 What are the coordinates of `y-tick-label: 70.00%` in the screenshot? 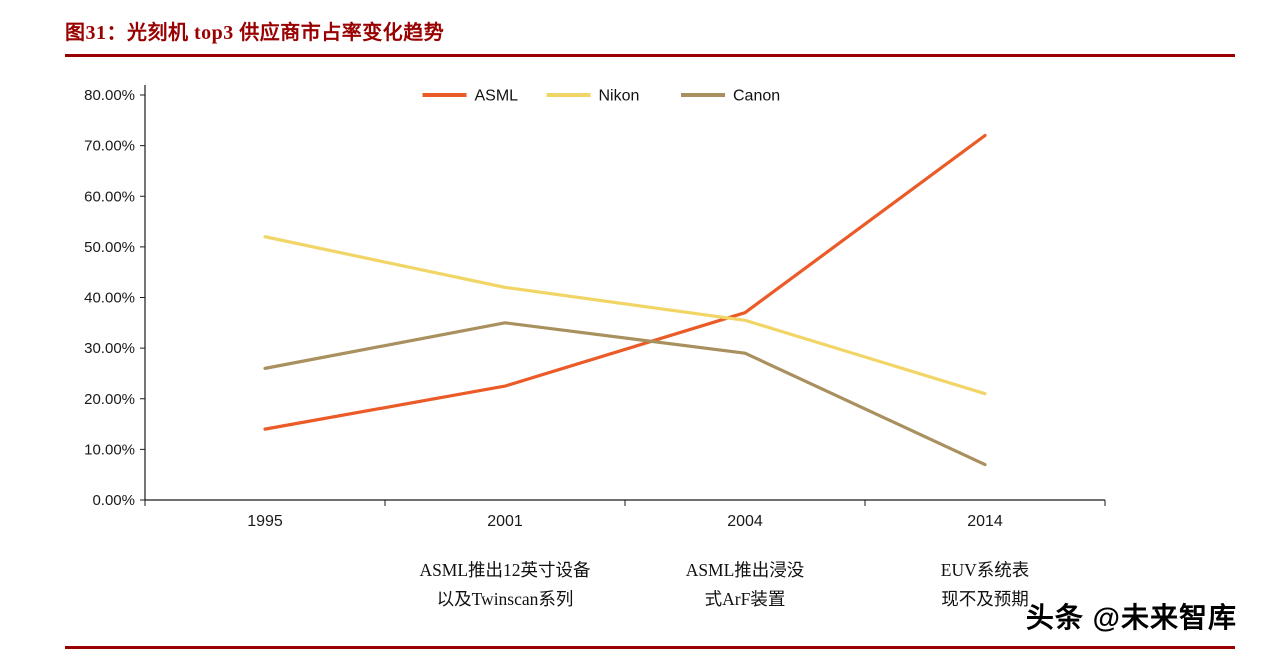 It's located at (109, 146).